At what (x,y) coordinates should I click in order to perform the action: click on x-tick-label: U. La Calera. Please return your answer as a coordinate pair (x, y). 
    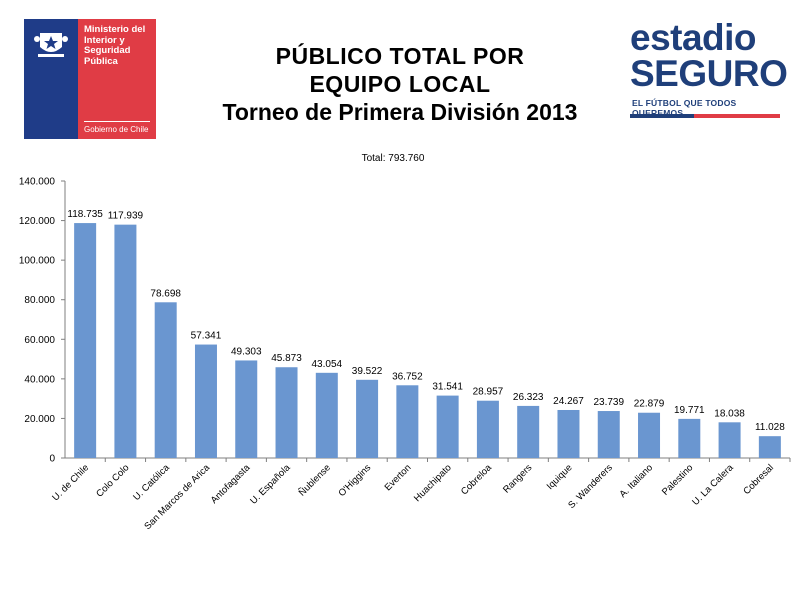
    Looking at the image, I should click on (713, 485).